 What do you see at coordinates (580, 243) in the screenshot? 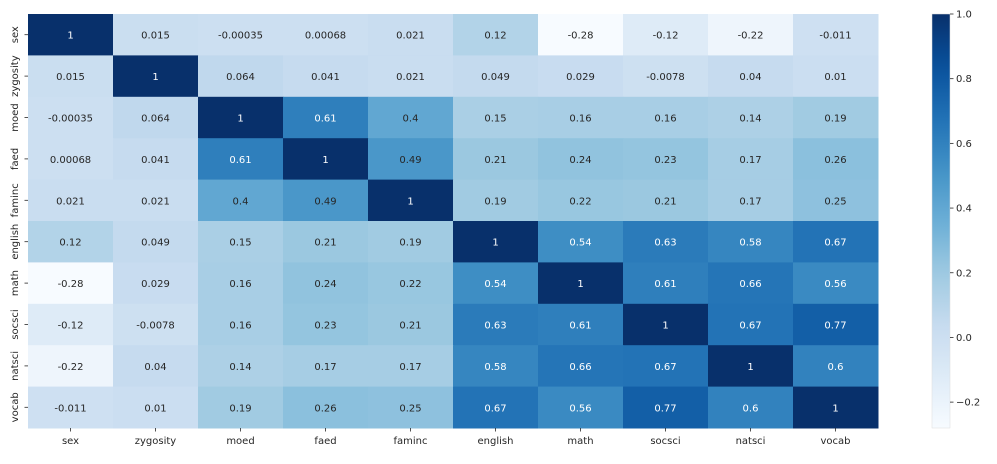
I see `cell-value-label: 0.54` at bounding box center [580, 243].